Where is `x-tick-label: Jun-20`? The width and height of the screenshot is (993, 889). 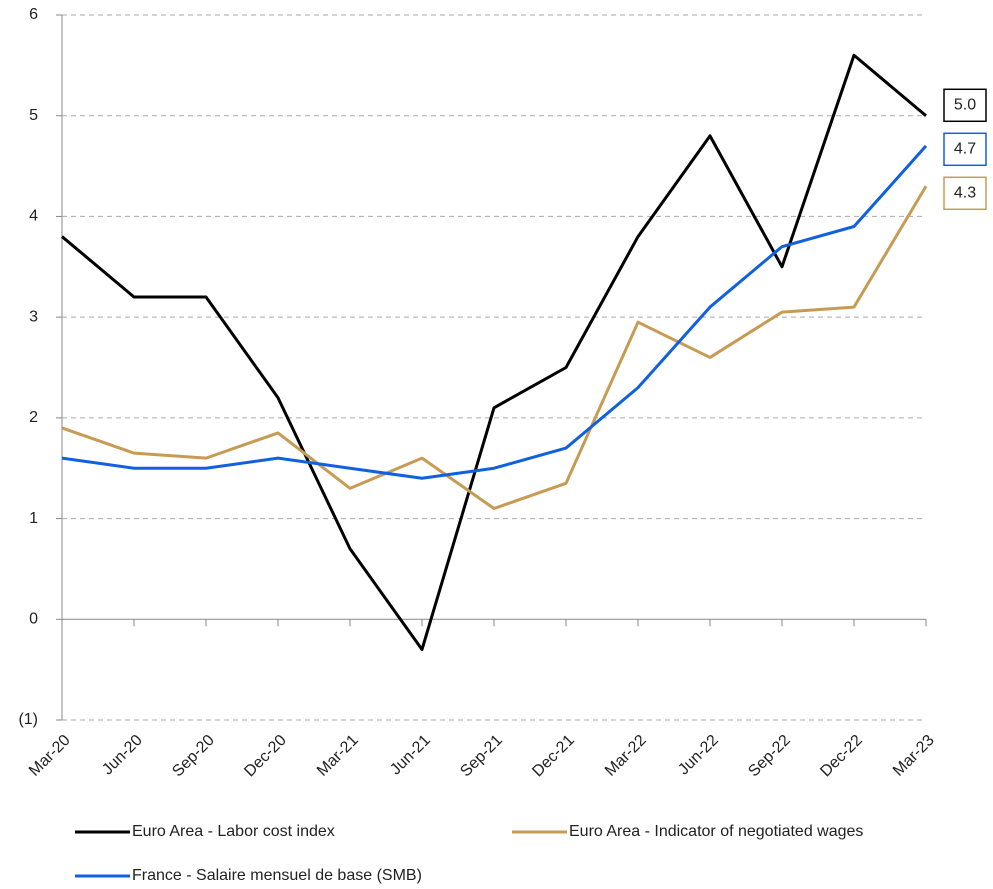 x-tick-label: Jun-20 is located at coordinates (122, 755).